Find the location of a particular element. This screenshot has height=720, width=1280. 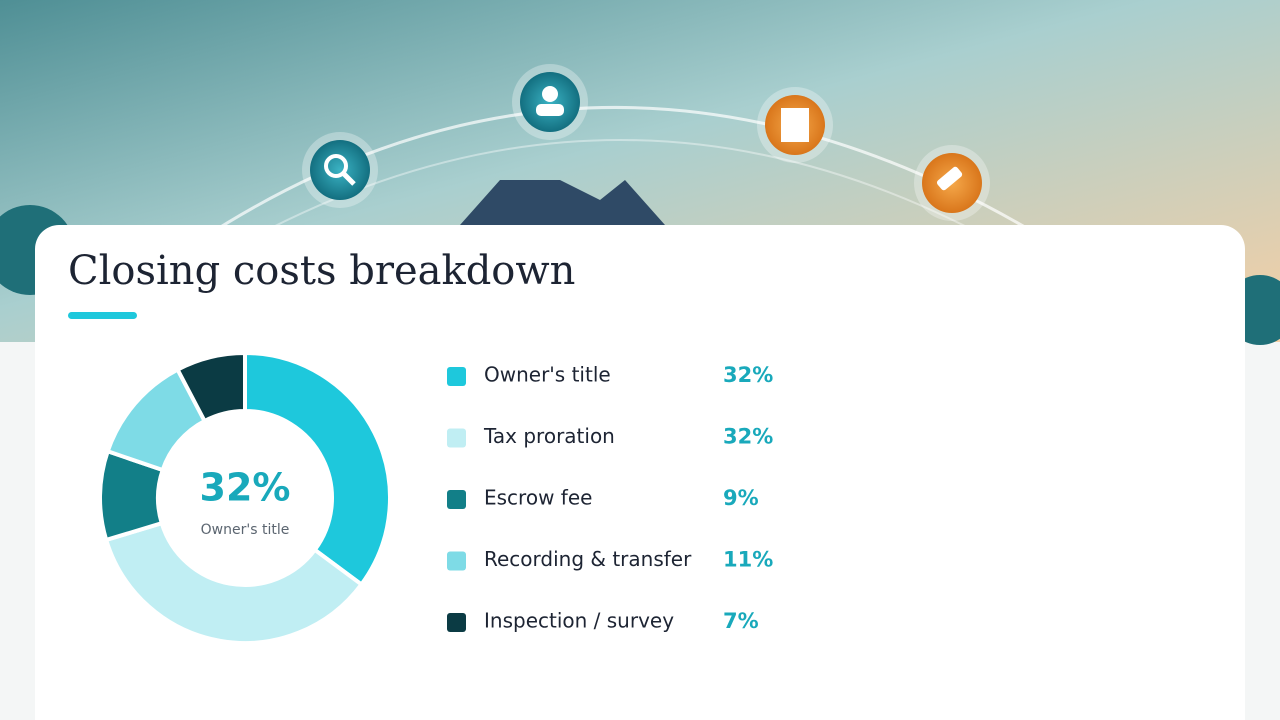

center-label: Owner's title is located at coordinates (245, 530).